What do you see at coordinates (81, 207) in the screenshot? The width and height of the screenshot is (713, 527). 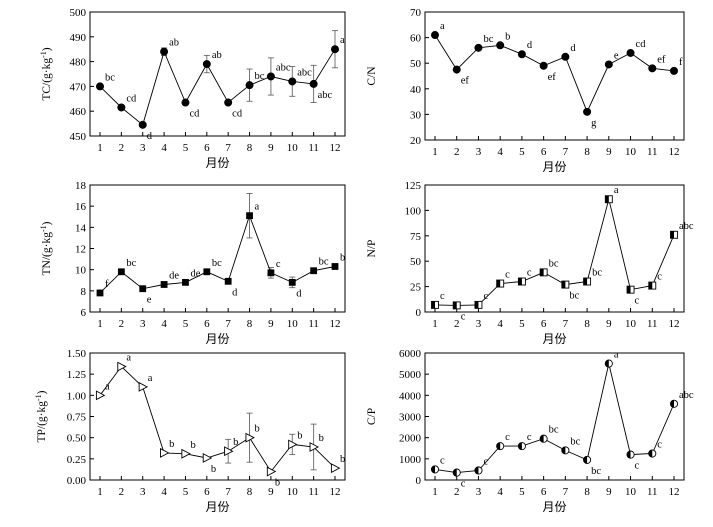 I see `y-tick-label: 16` at bounding box center [81, 207].